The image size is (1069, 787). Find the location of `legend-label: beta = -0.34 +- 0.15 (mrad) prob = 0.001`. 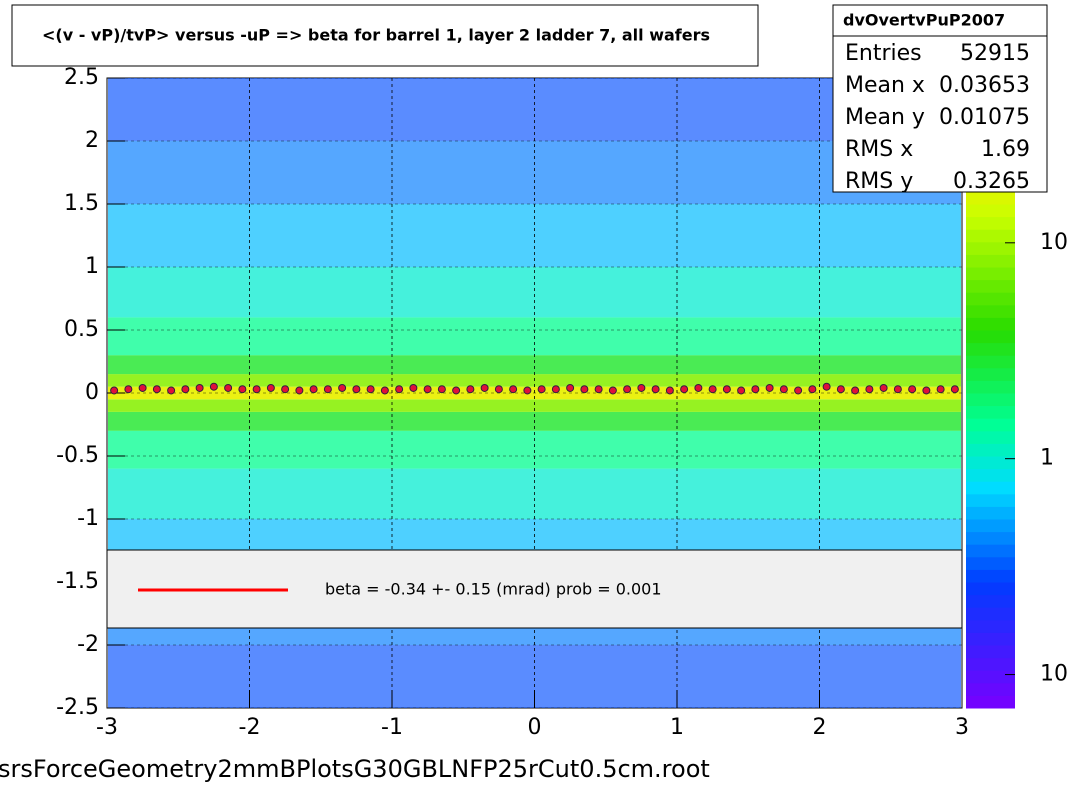

legend-label: beta = -0.34 +- 0.15 (mrad) prob = 0.001 is located at coordinates (493, 589).